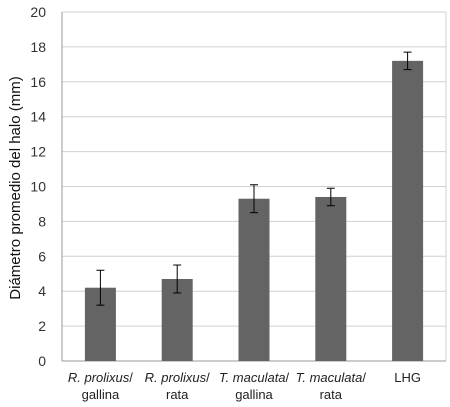  I want to click on y-tick-label: 12, so click(38, 152).